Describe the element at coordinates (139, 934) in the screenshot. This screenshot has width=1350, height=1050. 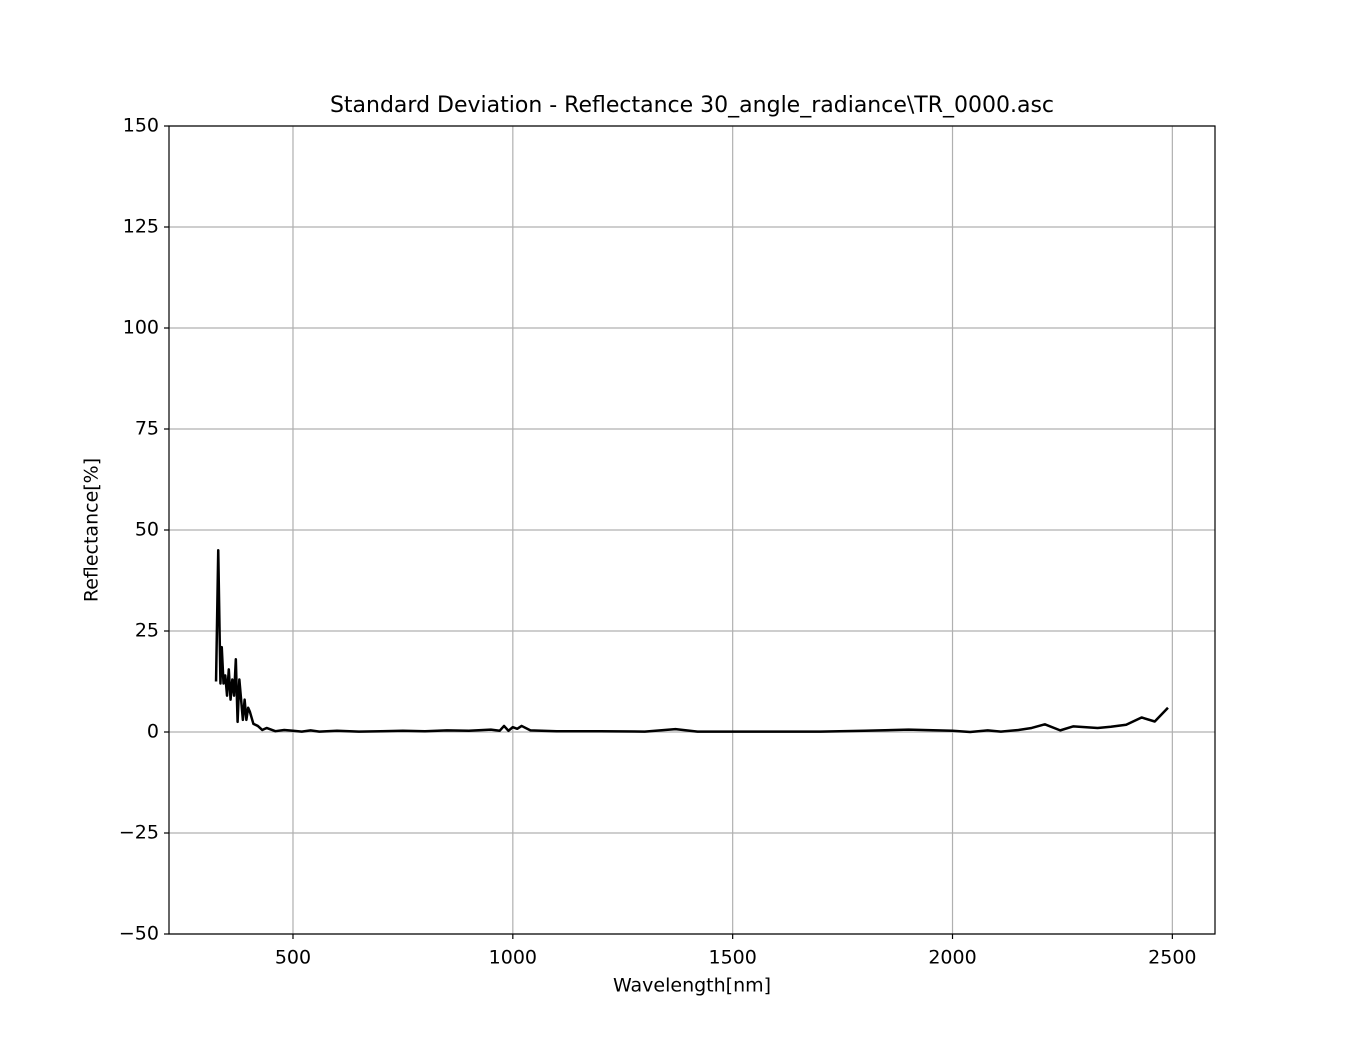
I see `y-tick-label: −50` at that location.